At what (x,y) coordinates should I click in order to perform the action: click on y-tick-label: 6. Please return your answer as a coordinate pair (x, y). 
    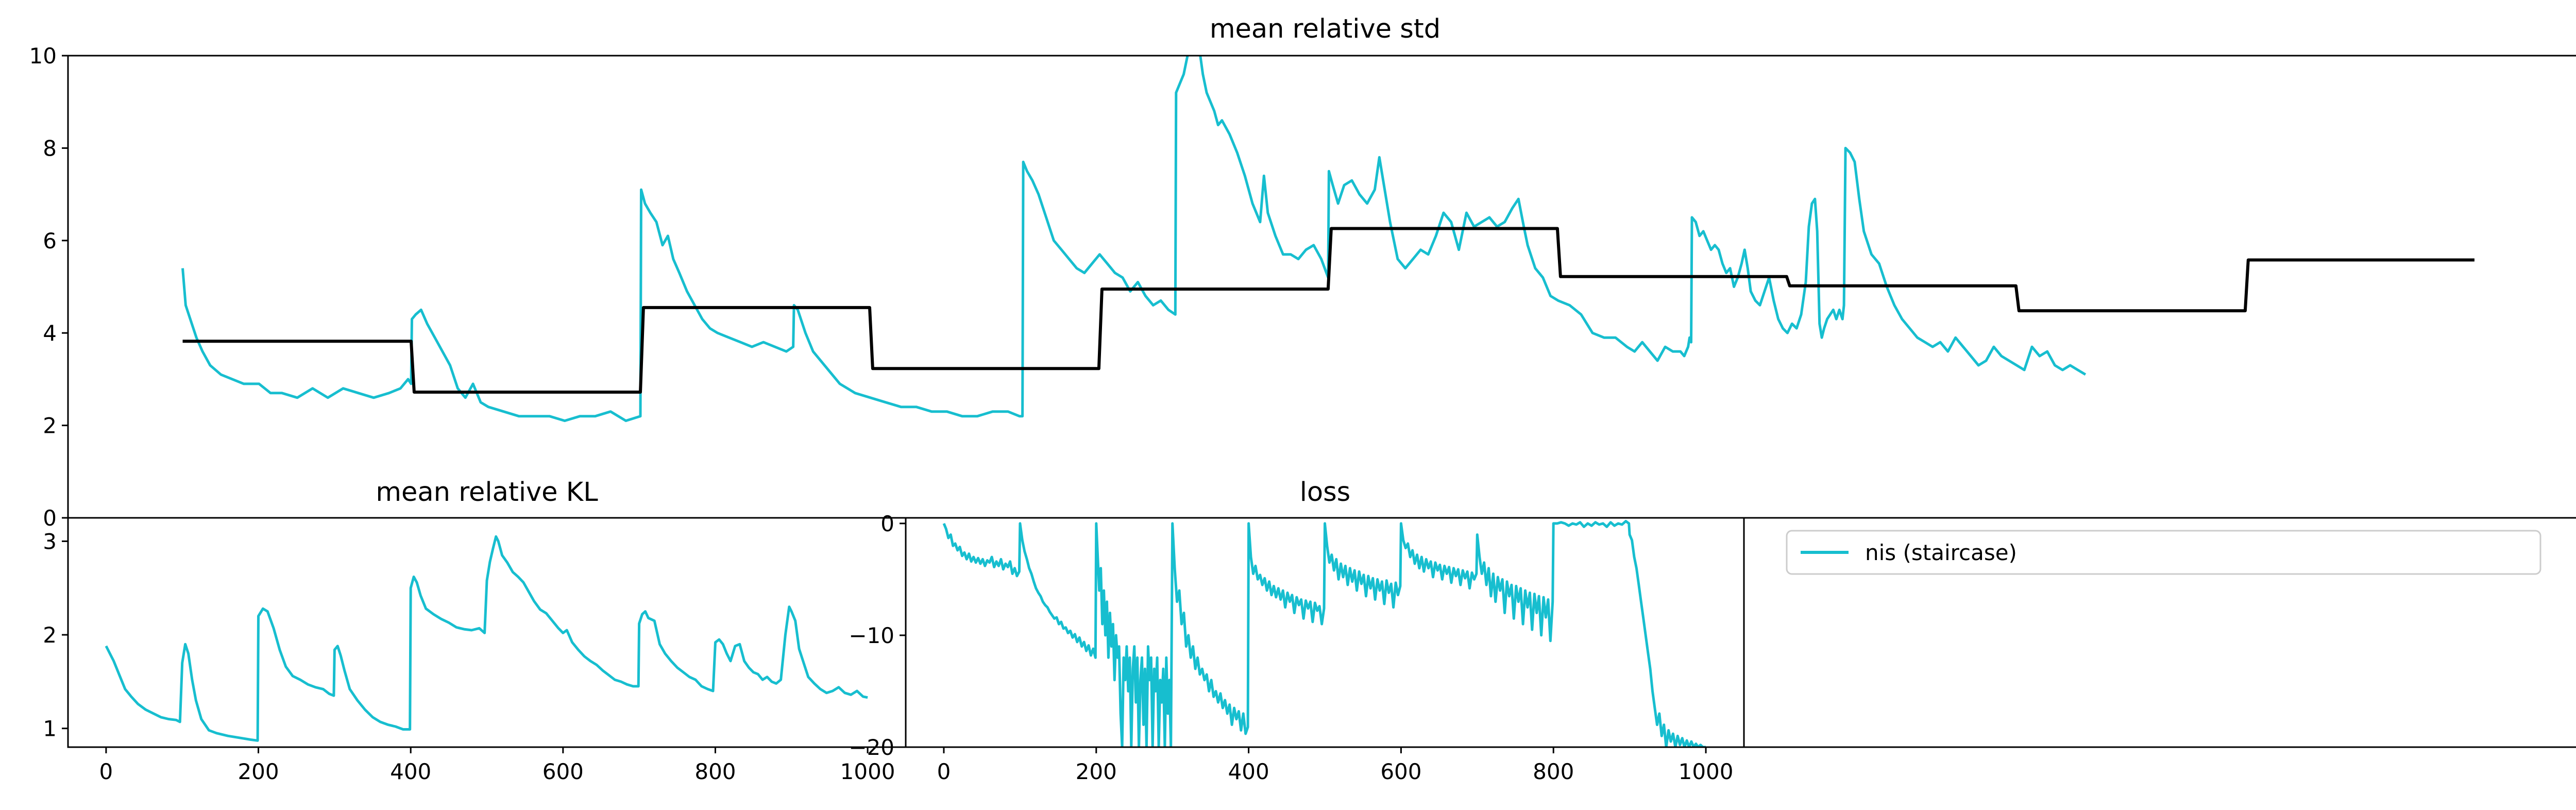
    Looking at the image, I should click on (50, 241).